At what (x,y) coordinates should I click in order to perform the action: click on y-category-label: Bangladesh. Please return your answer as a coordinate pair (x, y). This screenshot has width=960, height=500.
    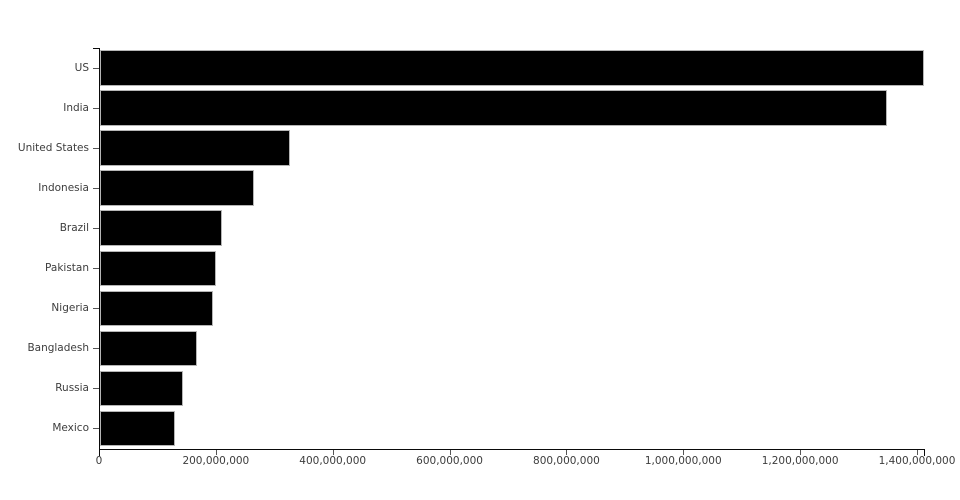
    Looking at the image, I should click on (58, 348).